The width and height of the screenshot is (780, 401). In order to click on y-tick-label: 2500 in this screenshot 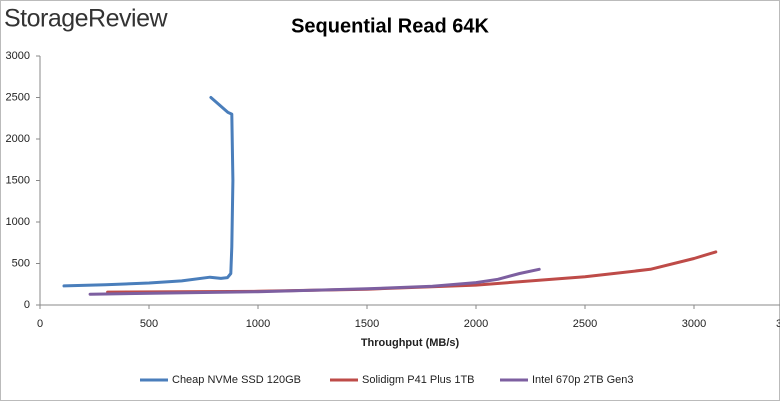, I will do `click(18, 97)`.